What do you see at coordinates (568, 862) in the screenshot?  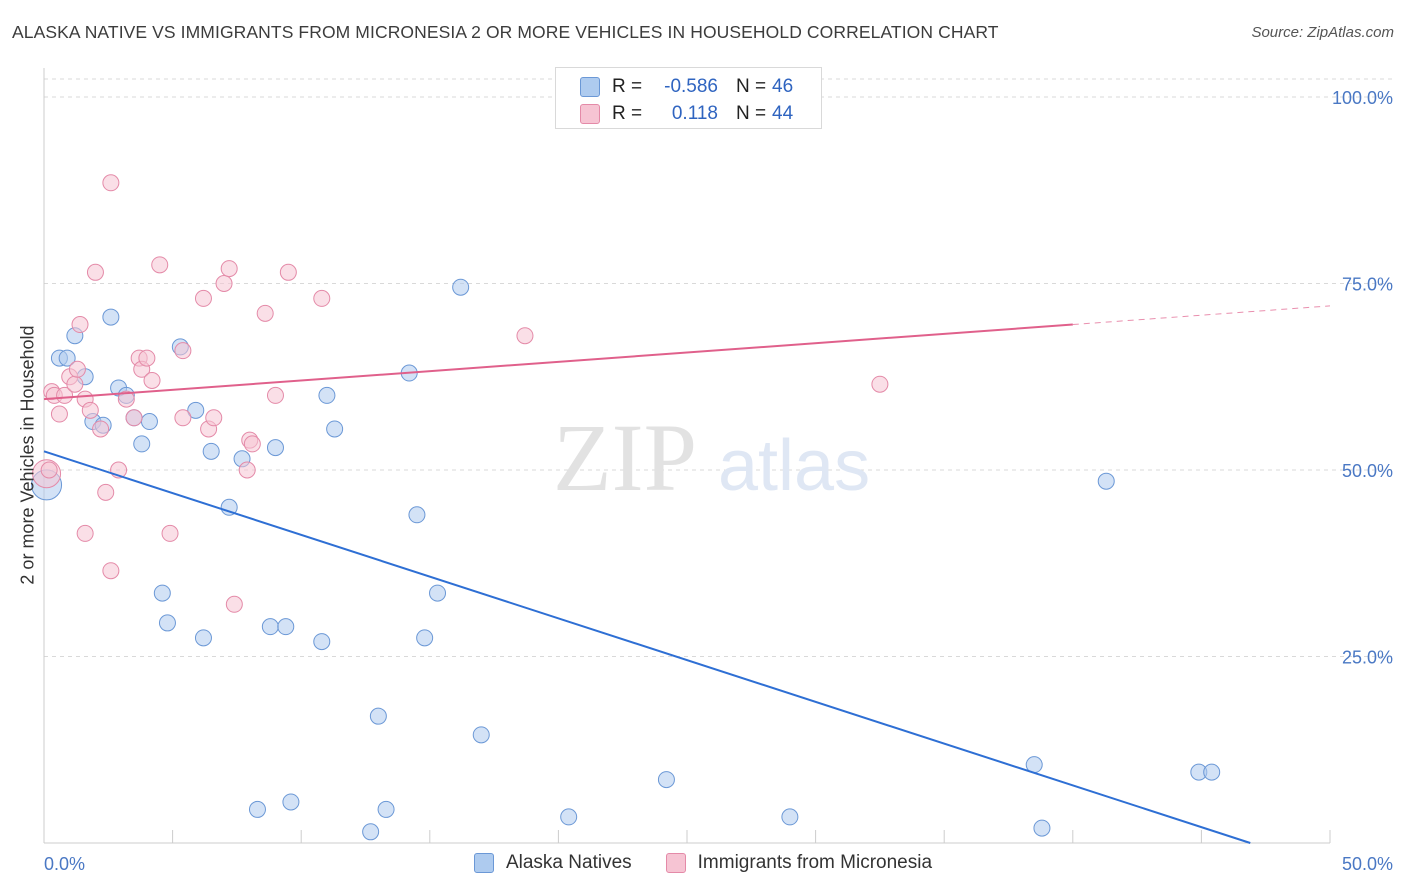 I see `legend-label-alaska-natives: Alaska Natives` at bounding box center [568, 862].